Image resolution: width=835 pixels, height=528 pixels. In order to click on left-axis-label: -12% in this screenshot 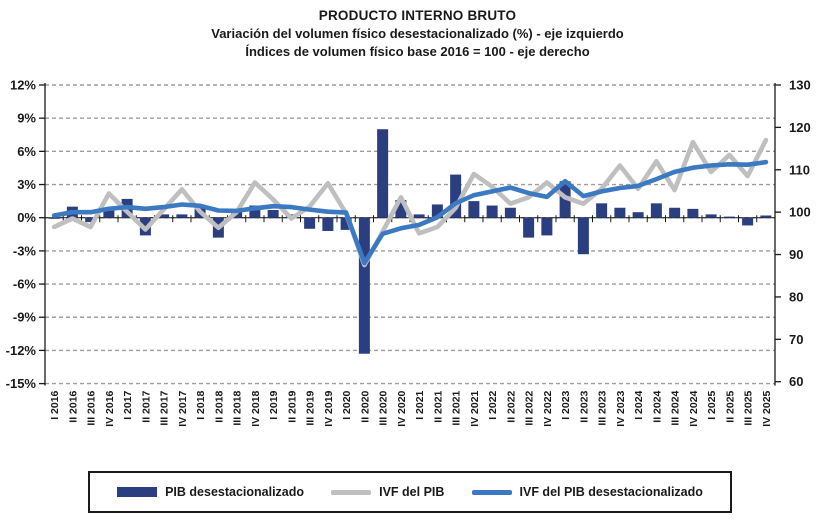, I will do `click(21, 350)`.